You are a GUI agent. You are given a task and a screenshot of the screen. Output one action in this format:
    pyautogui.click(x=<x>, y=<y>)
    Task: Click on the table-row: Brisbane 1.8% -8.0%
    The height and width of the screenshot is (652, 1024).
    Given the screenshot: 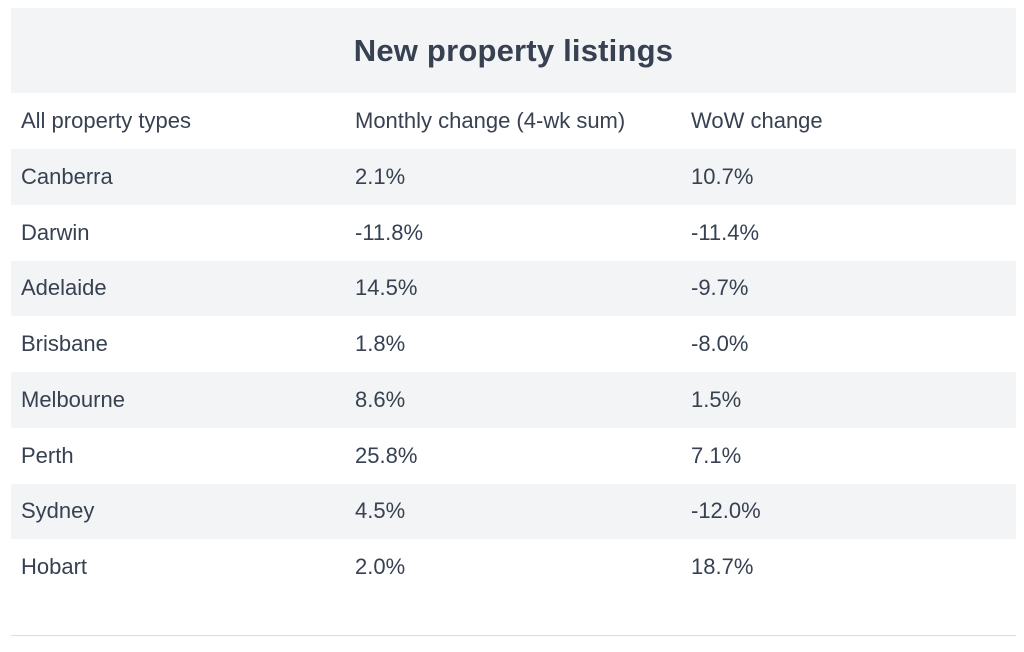 What is the action you would take?
    pyautogui.click(x=513, y=344)
    